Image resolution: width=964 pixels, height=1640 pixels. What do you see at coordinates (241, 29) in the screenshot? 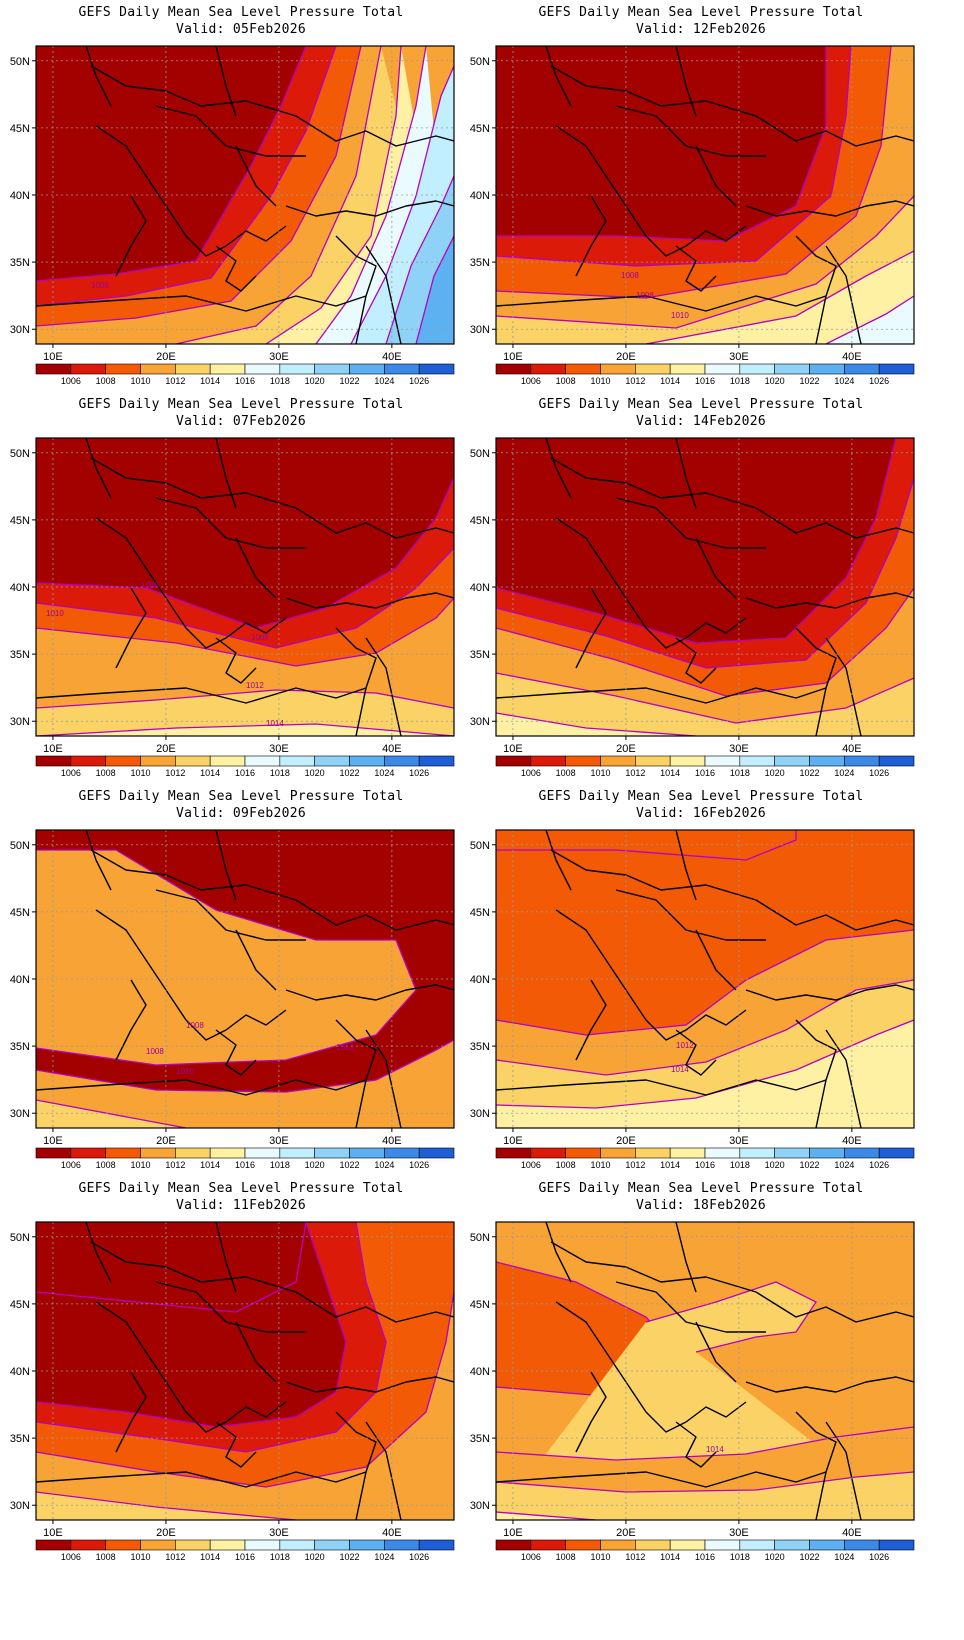
I see `panel-valid-date: Valid: 05Feb2026` at bounding box center [241, 29].